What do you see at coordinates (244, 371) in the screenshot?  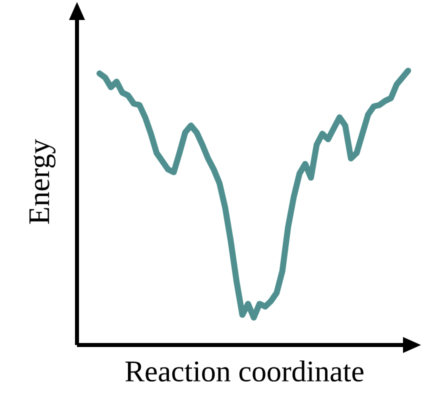 I see `x-axis-title: Reaction coordinate` at bounding box center [244, 371].